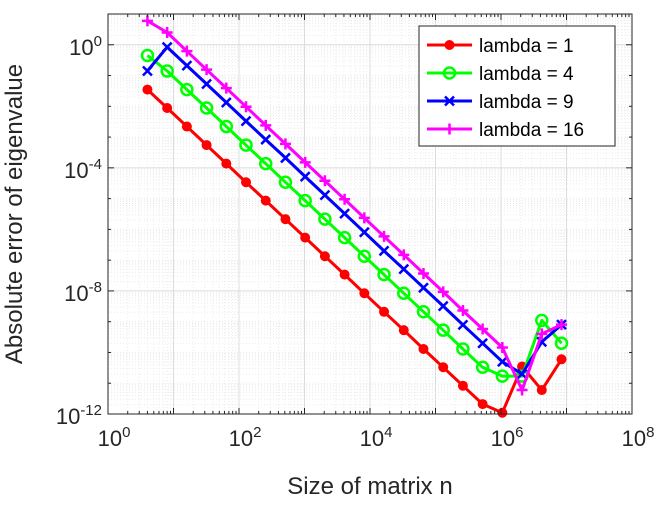 This screenshot has width=664, height=505. I want to click on legend-samples, so click(449, 87).